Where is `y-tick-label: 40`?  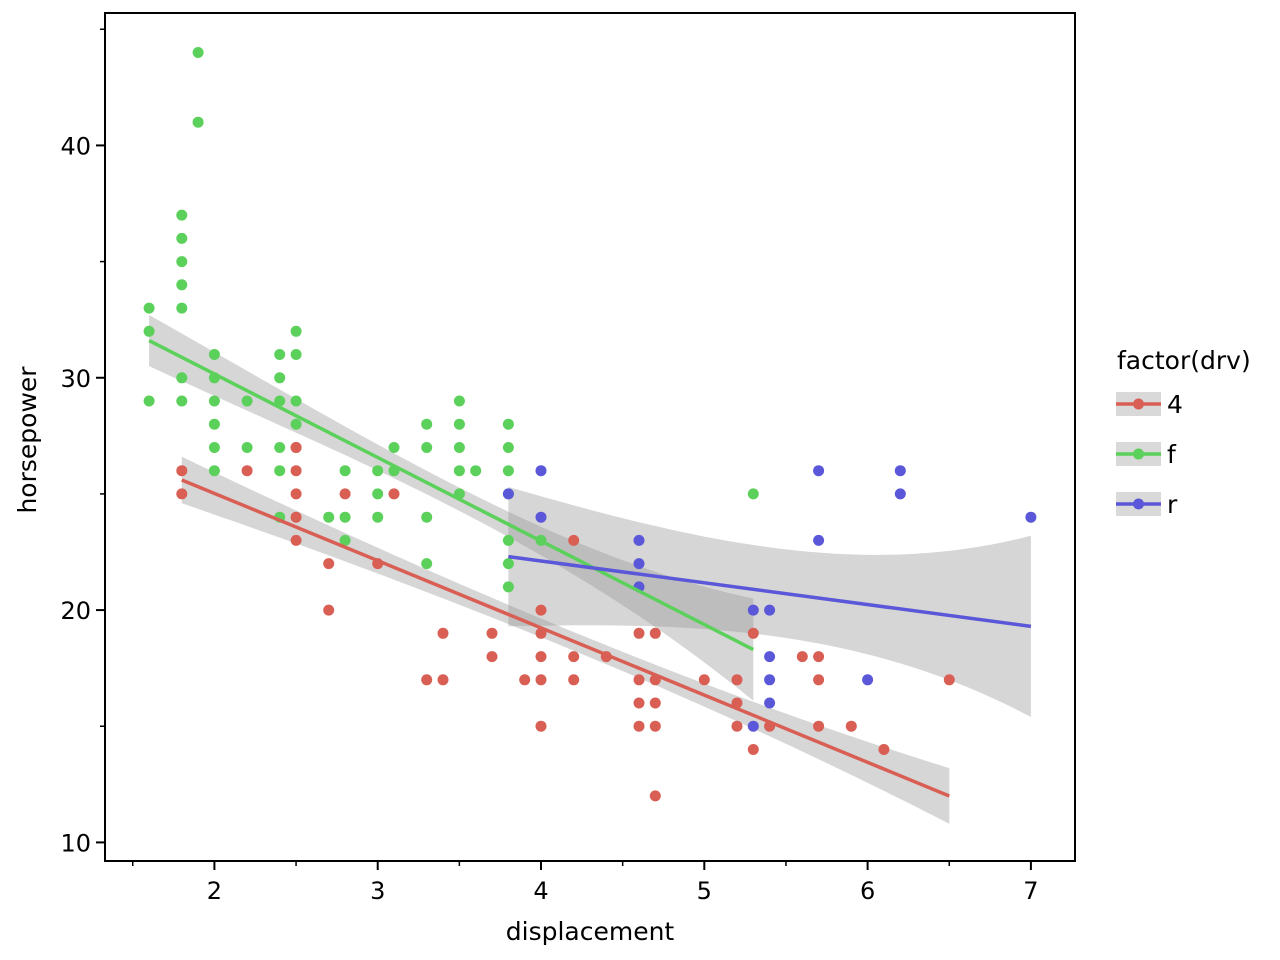
y-tick-label: 40 is located at coordinates (75, 146).